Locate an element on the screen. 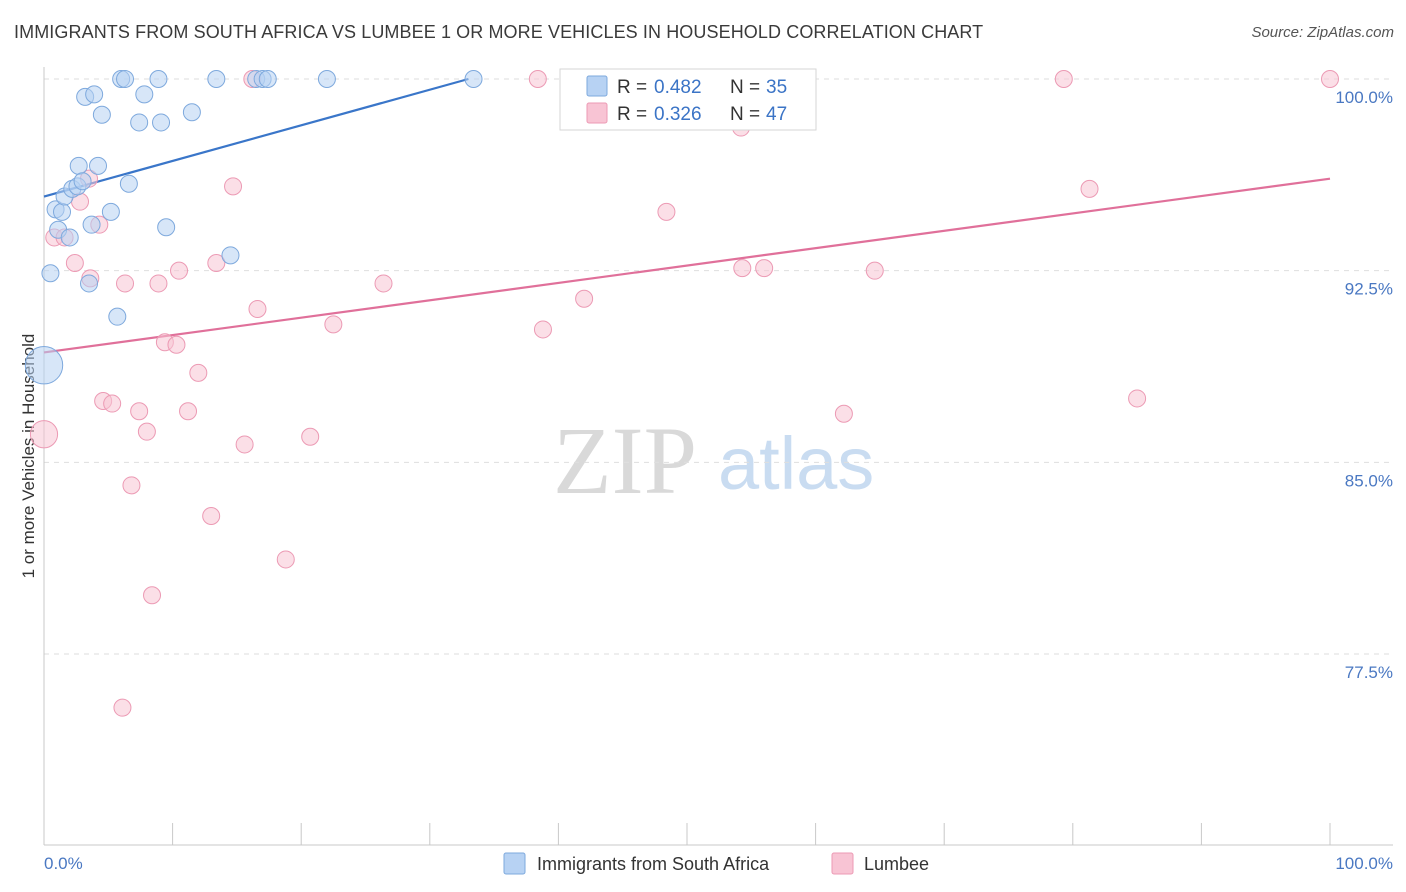 The height and width of the screenshot is (892, 1406). y-tick-label: 85.0% is located at coordinates (1369, 480).